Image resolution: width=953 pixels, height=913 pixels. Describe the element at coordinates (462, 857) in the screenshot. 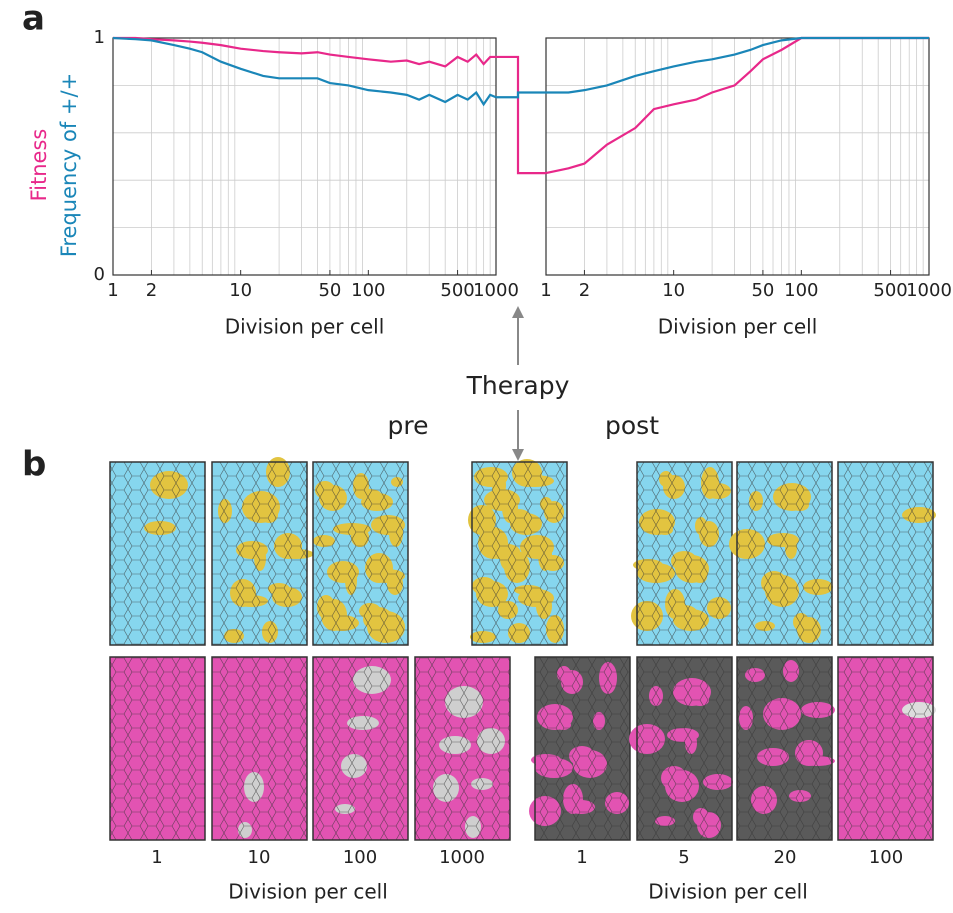

I see `tissue-label: 1000` at that location.